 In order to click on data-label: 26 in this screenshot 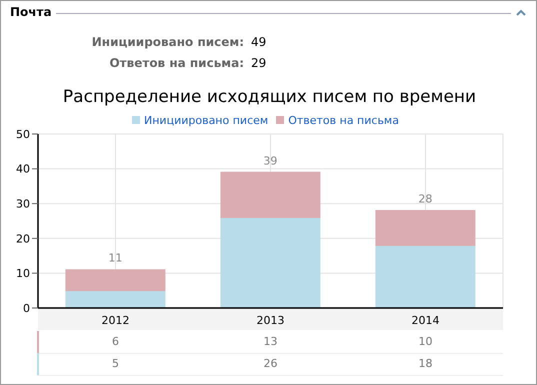, I will do `click(270, 363)`.